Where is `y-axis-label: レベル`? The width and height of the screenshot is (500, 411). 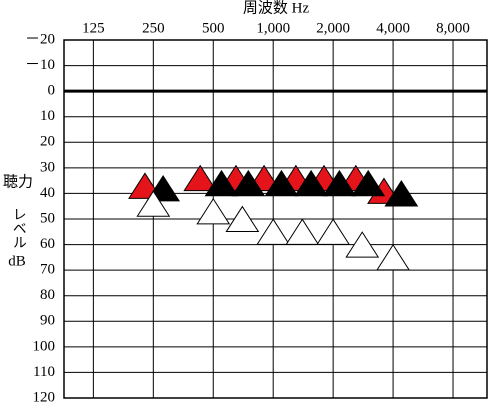
y-axis-label: レベル is located at coordinates (19, 228).